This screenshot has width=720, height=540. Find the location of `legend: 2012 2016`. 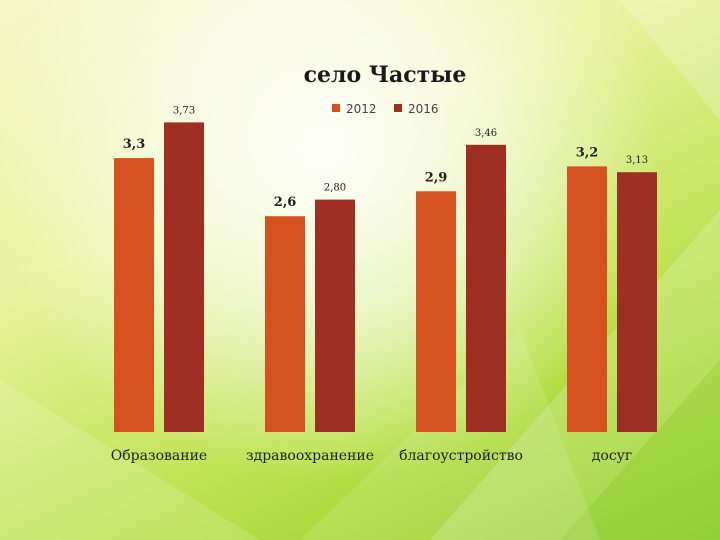

legend: 2012 2016 is located at coordinates (385, 109).